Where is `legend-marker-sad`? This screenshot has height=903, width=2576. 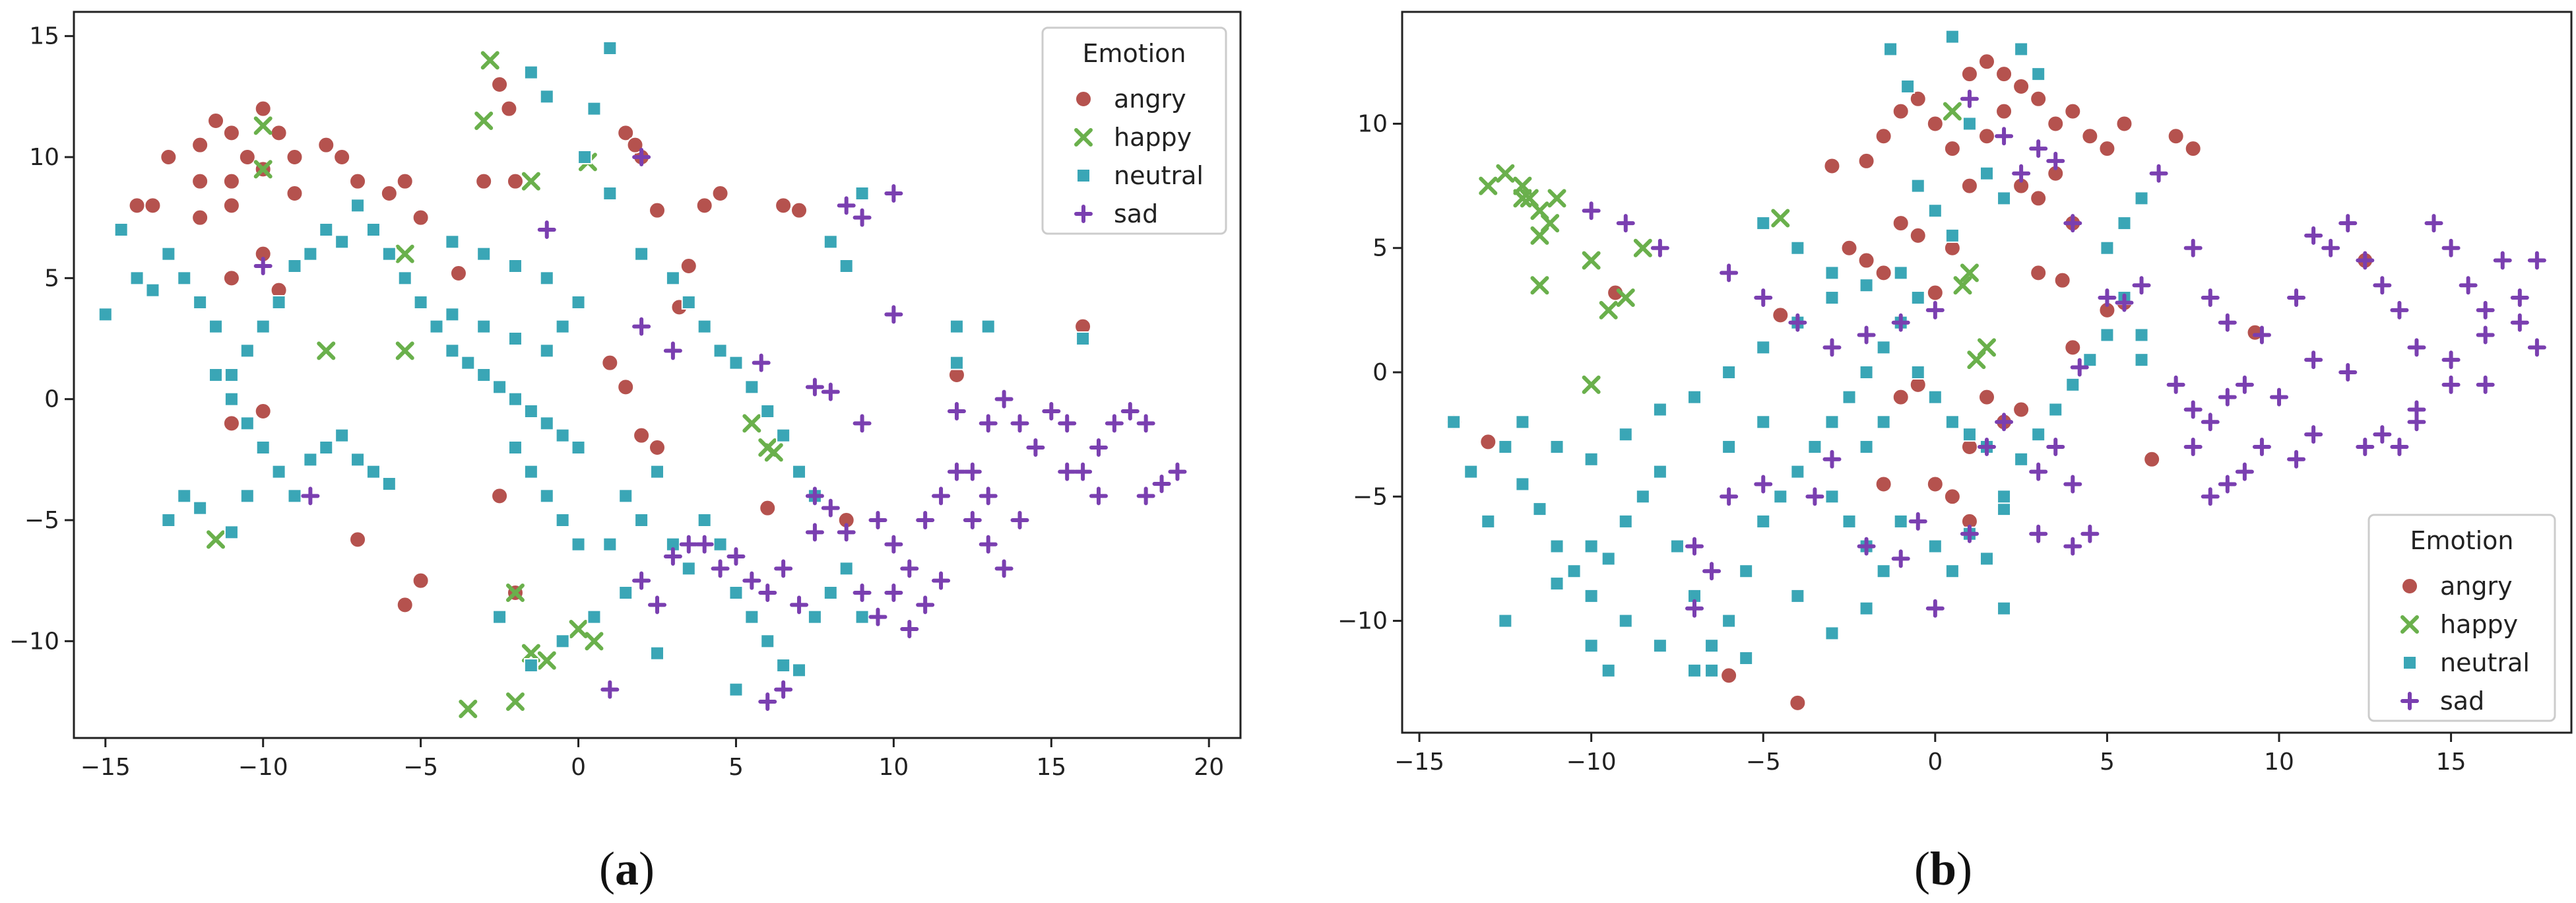 legend-marker-sad is located at coordinates (1083, 214).